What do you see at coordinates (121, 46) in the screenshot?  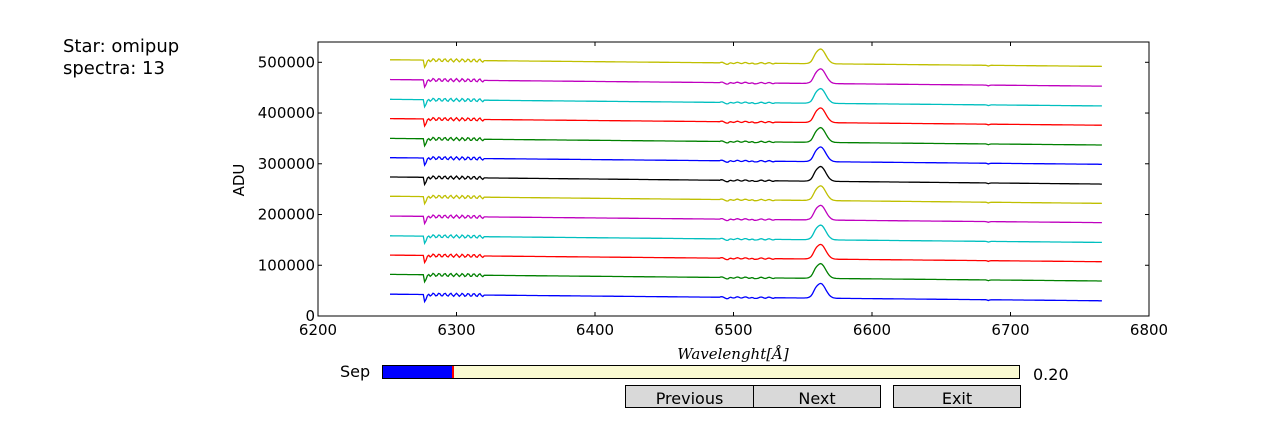 I see `star-name-label: Star: omipup` at bounding box center [121, 46].